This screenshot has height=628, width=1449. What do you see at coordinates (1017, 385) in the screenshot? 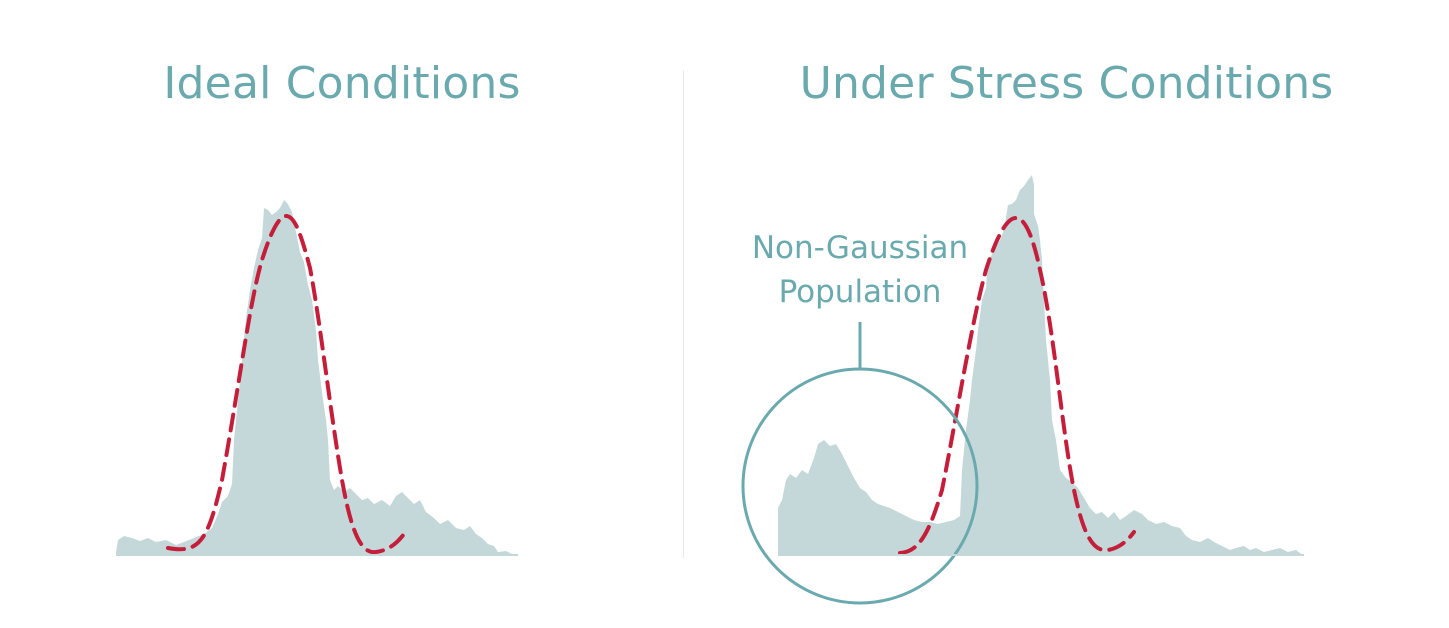
I see `stress-gaussian-fit` at bounding box center [1017, 385].